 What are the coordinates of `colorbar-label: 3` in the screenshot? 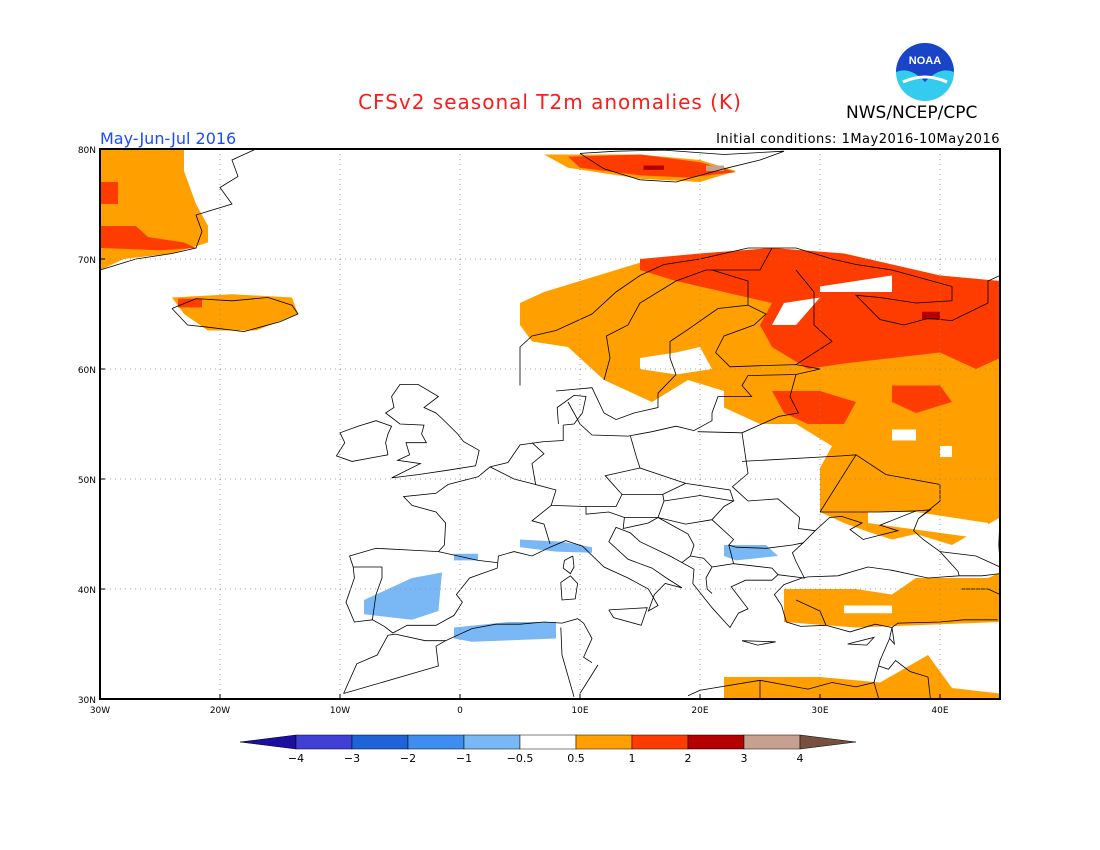 It's located at (744, 758).